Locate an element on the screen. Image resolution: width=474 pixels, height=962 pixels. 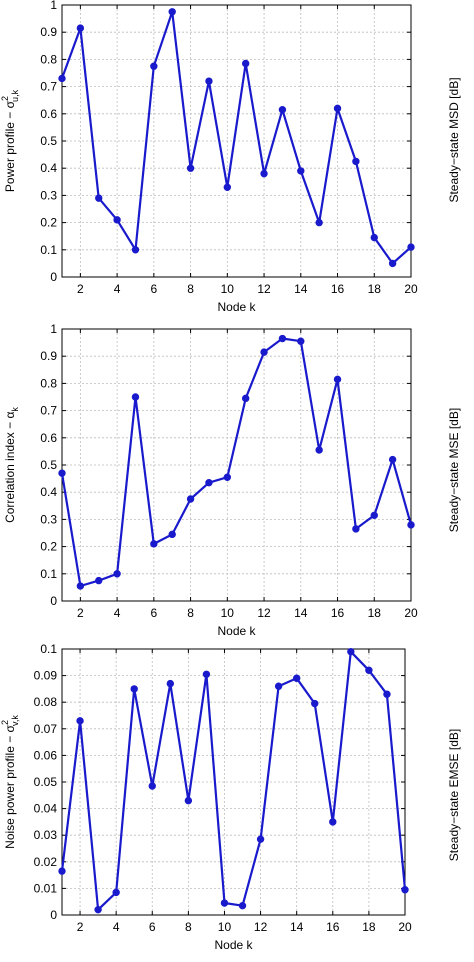
y-tick-label: 0.04 is located at coordinates (46, 809).